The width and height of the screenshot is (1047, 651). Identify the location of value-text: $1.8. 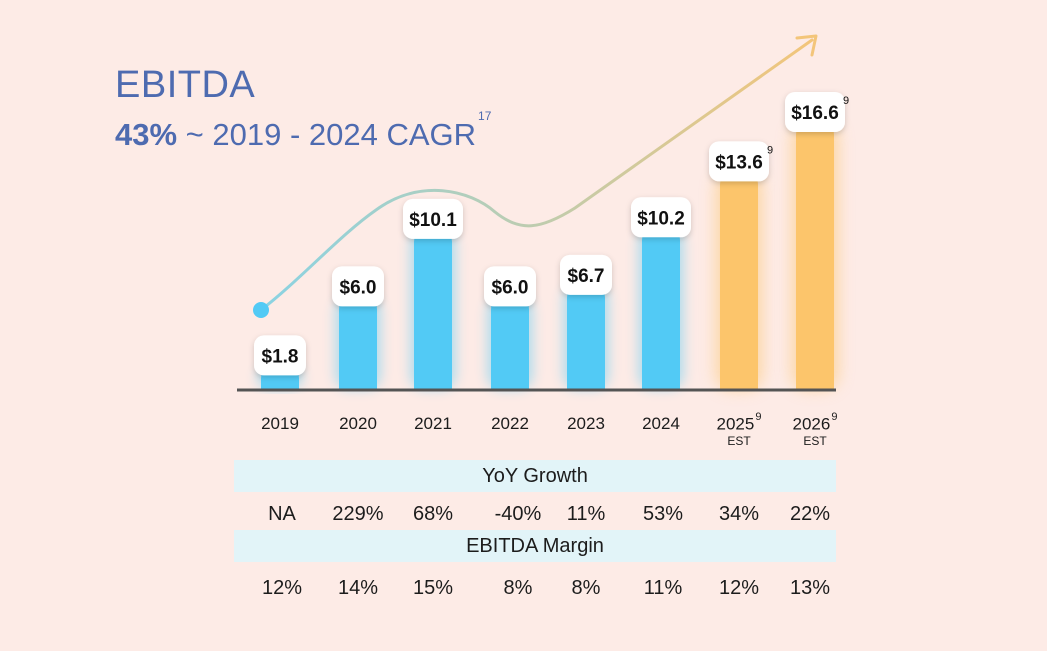
(280, 356).